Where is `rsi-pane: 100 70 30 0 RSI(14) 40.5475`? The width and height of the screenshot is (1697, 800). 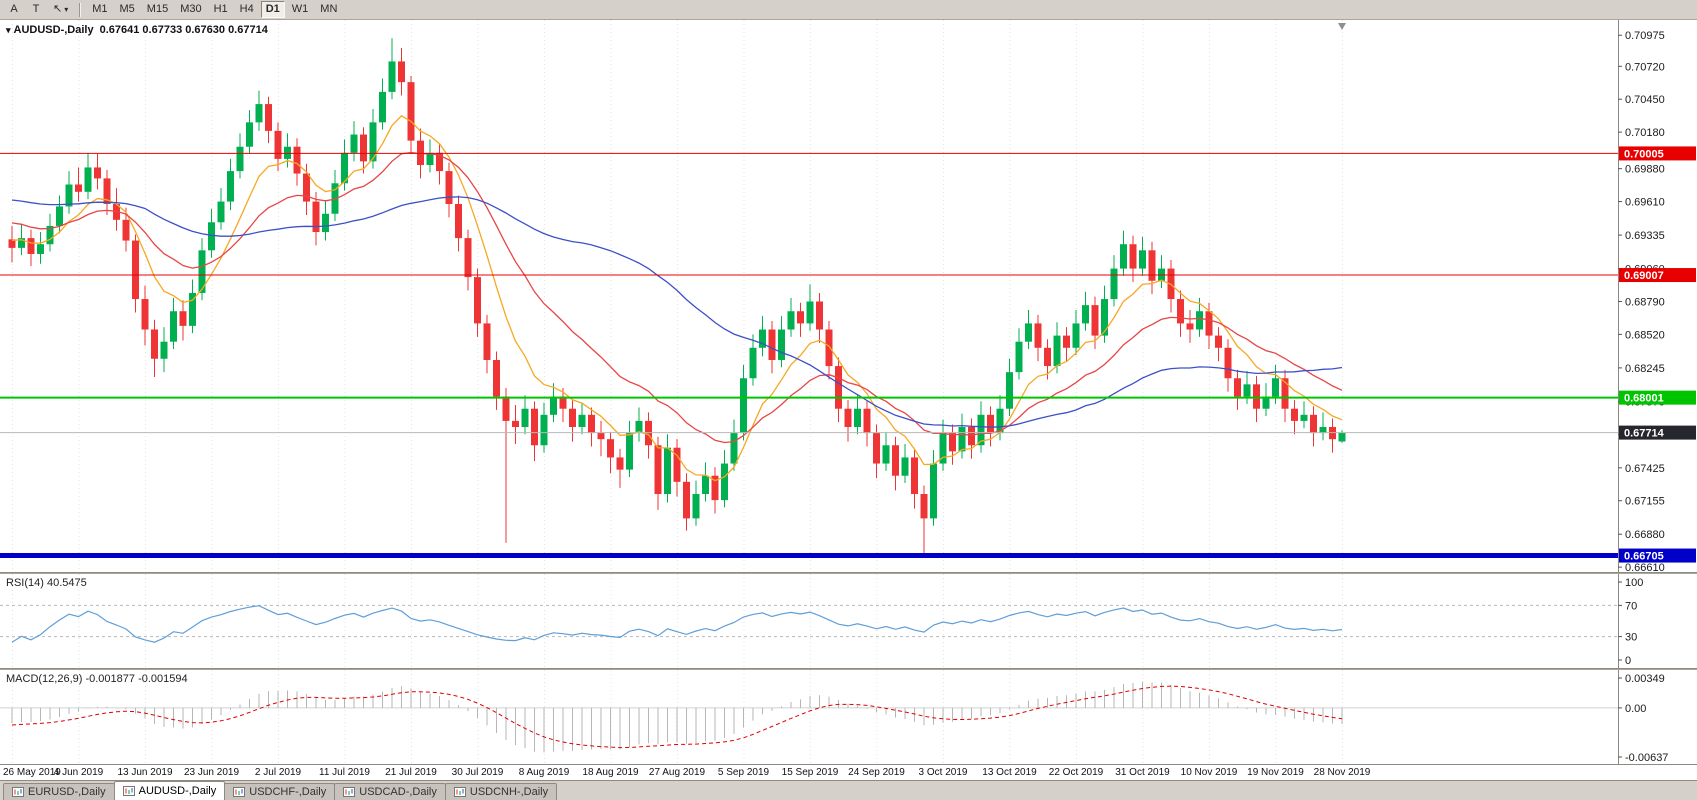
rsi-pane: 100 70 30 0 RSI(14) 40.5475 is located at coordinates (848, 621).